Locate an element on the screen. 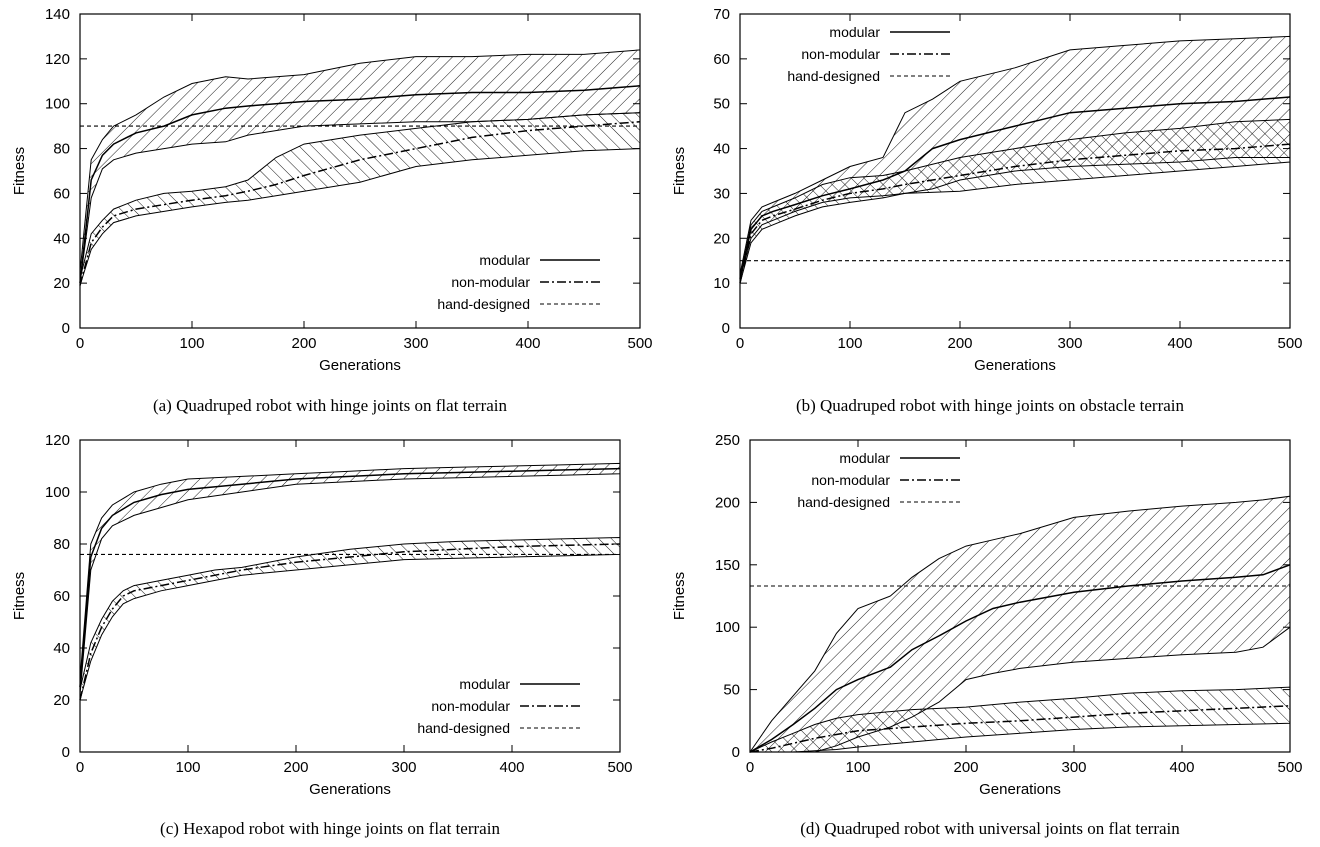 This screenshot has width=1320, height=847. band-non-modular is located at coordinates (350, 618).